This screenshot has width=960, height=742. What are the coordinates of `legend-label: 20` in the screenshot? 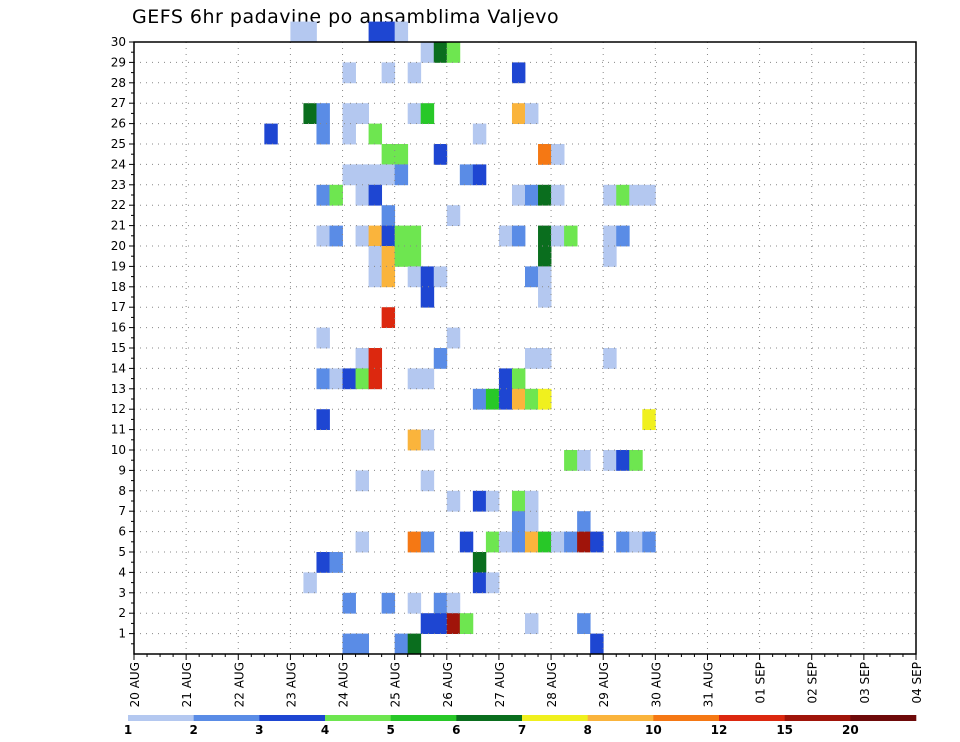 It's located at (850, 730).